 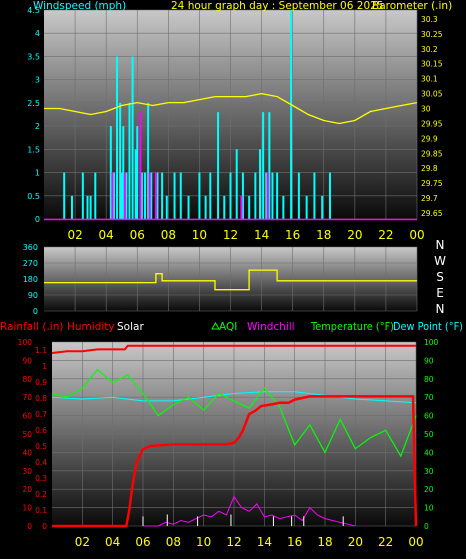 What do you see at coordinates (231, 279) in the screenshot?
I see `direction-grid` at bounding box center [231, 279].